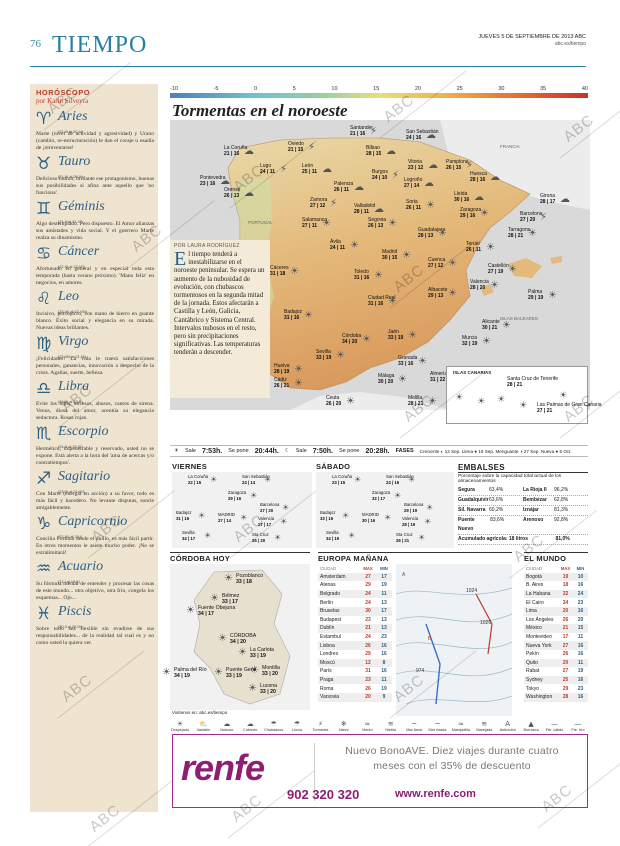  Describe the element at coordinates (296, 149) in the screenshot. I see `city-temps: 21 | 15` at that location.